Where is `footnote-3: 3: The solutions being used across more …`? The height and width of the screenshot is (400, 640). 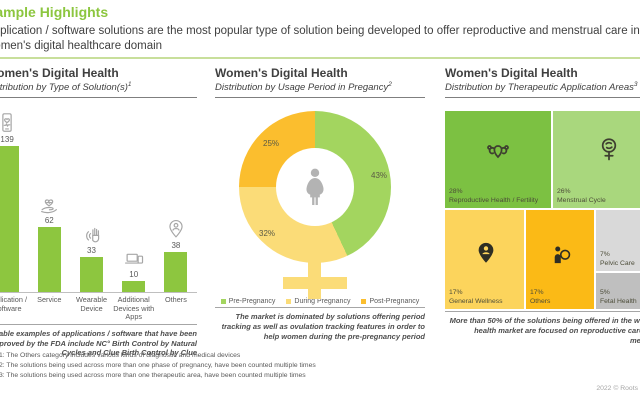 footnote-3: 3: The solutions being used across more … is located at coordinates (153, 376).